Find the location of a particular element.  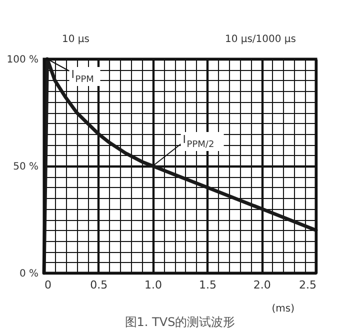

y-tick-label: 0 % is located at coordinates (28, 274).